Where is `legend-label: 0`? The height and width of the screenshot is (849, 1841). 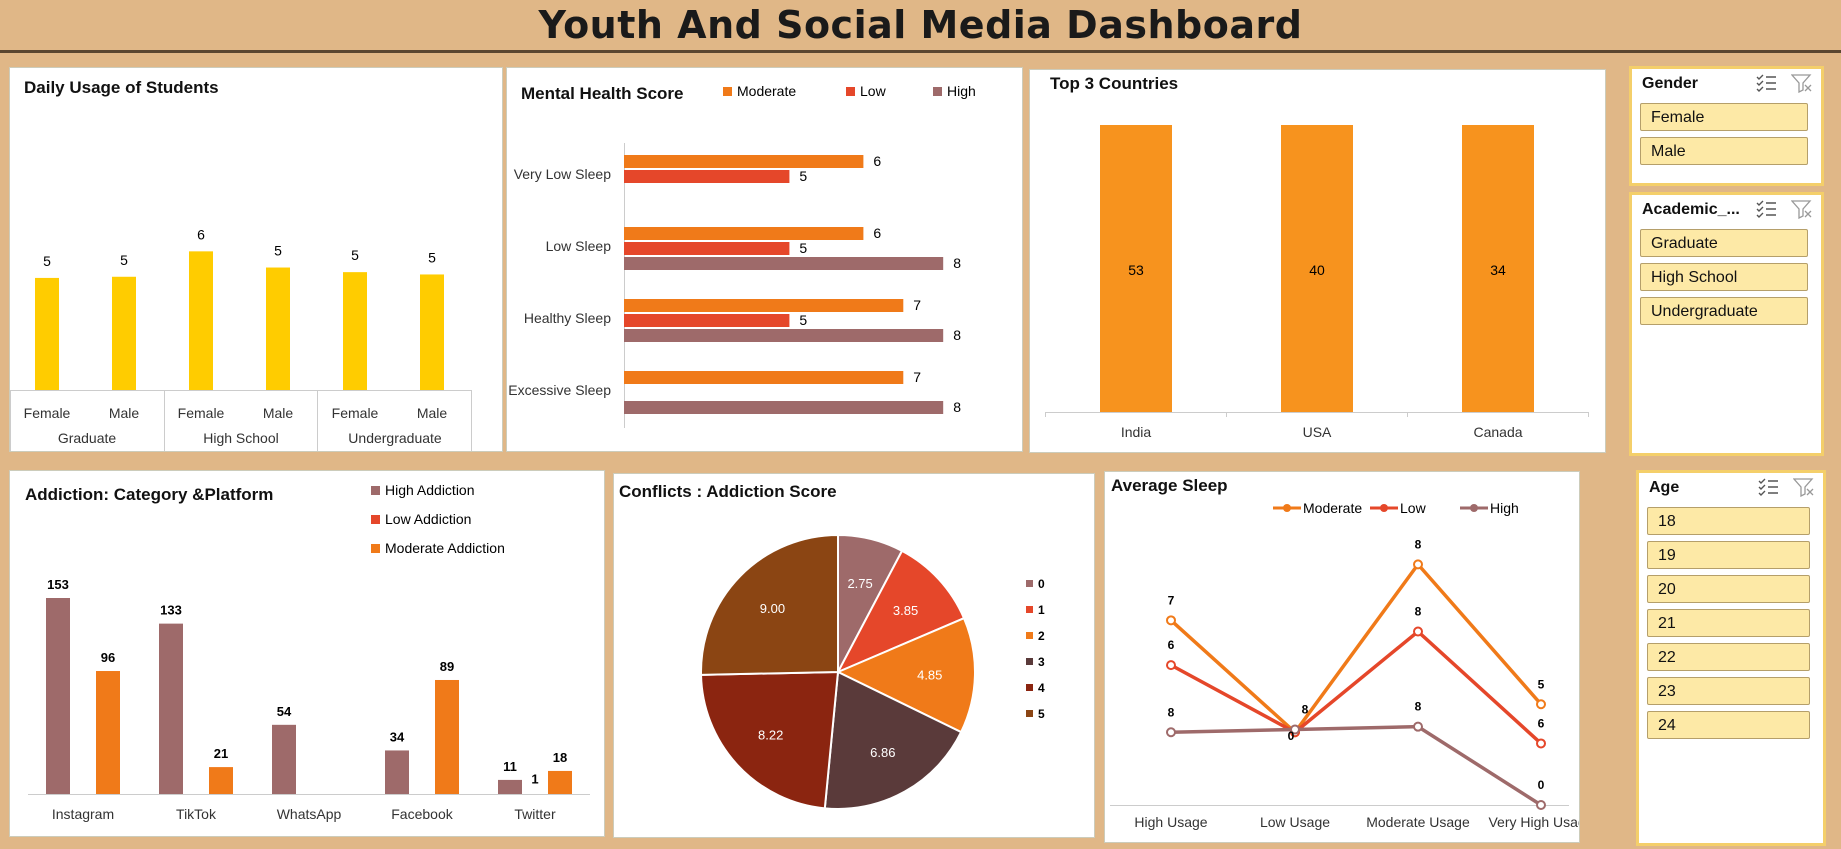 legend-label: 0 is located at coordinates (1041, 584).